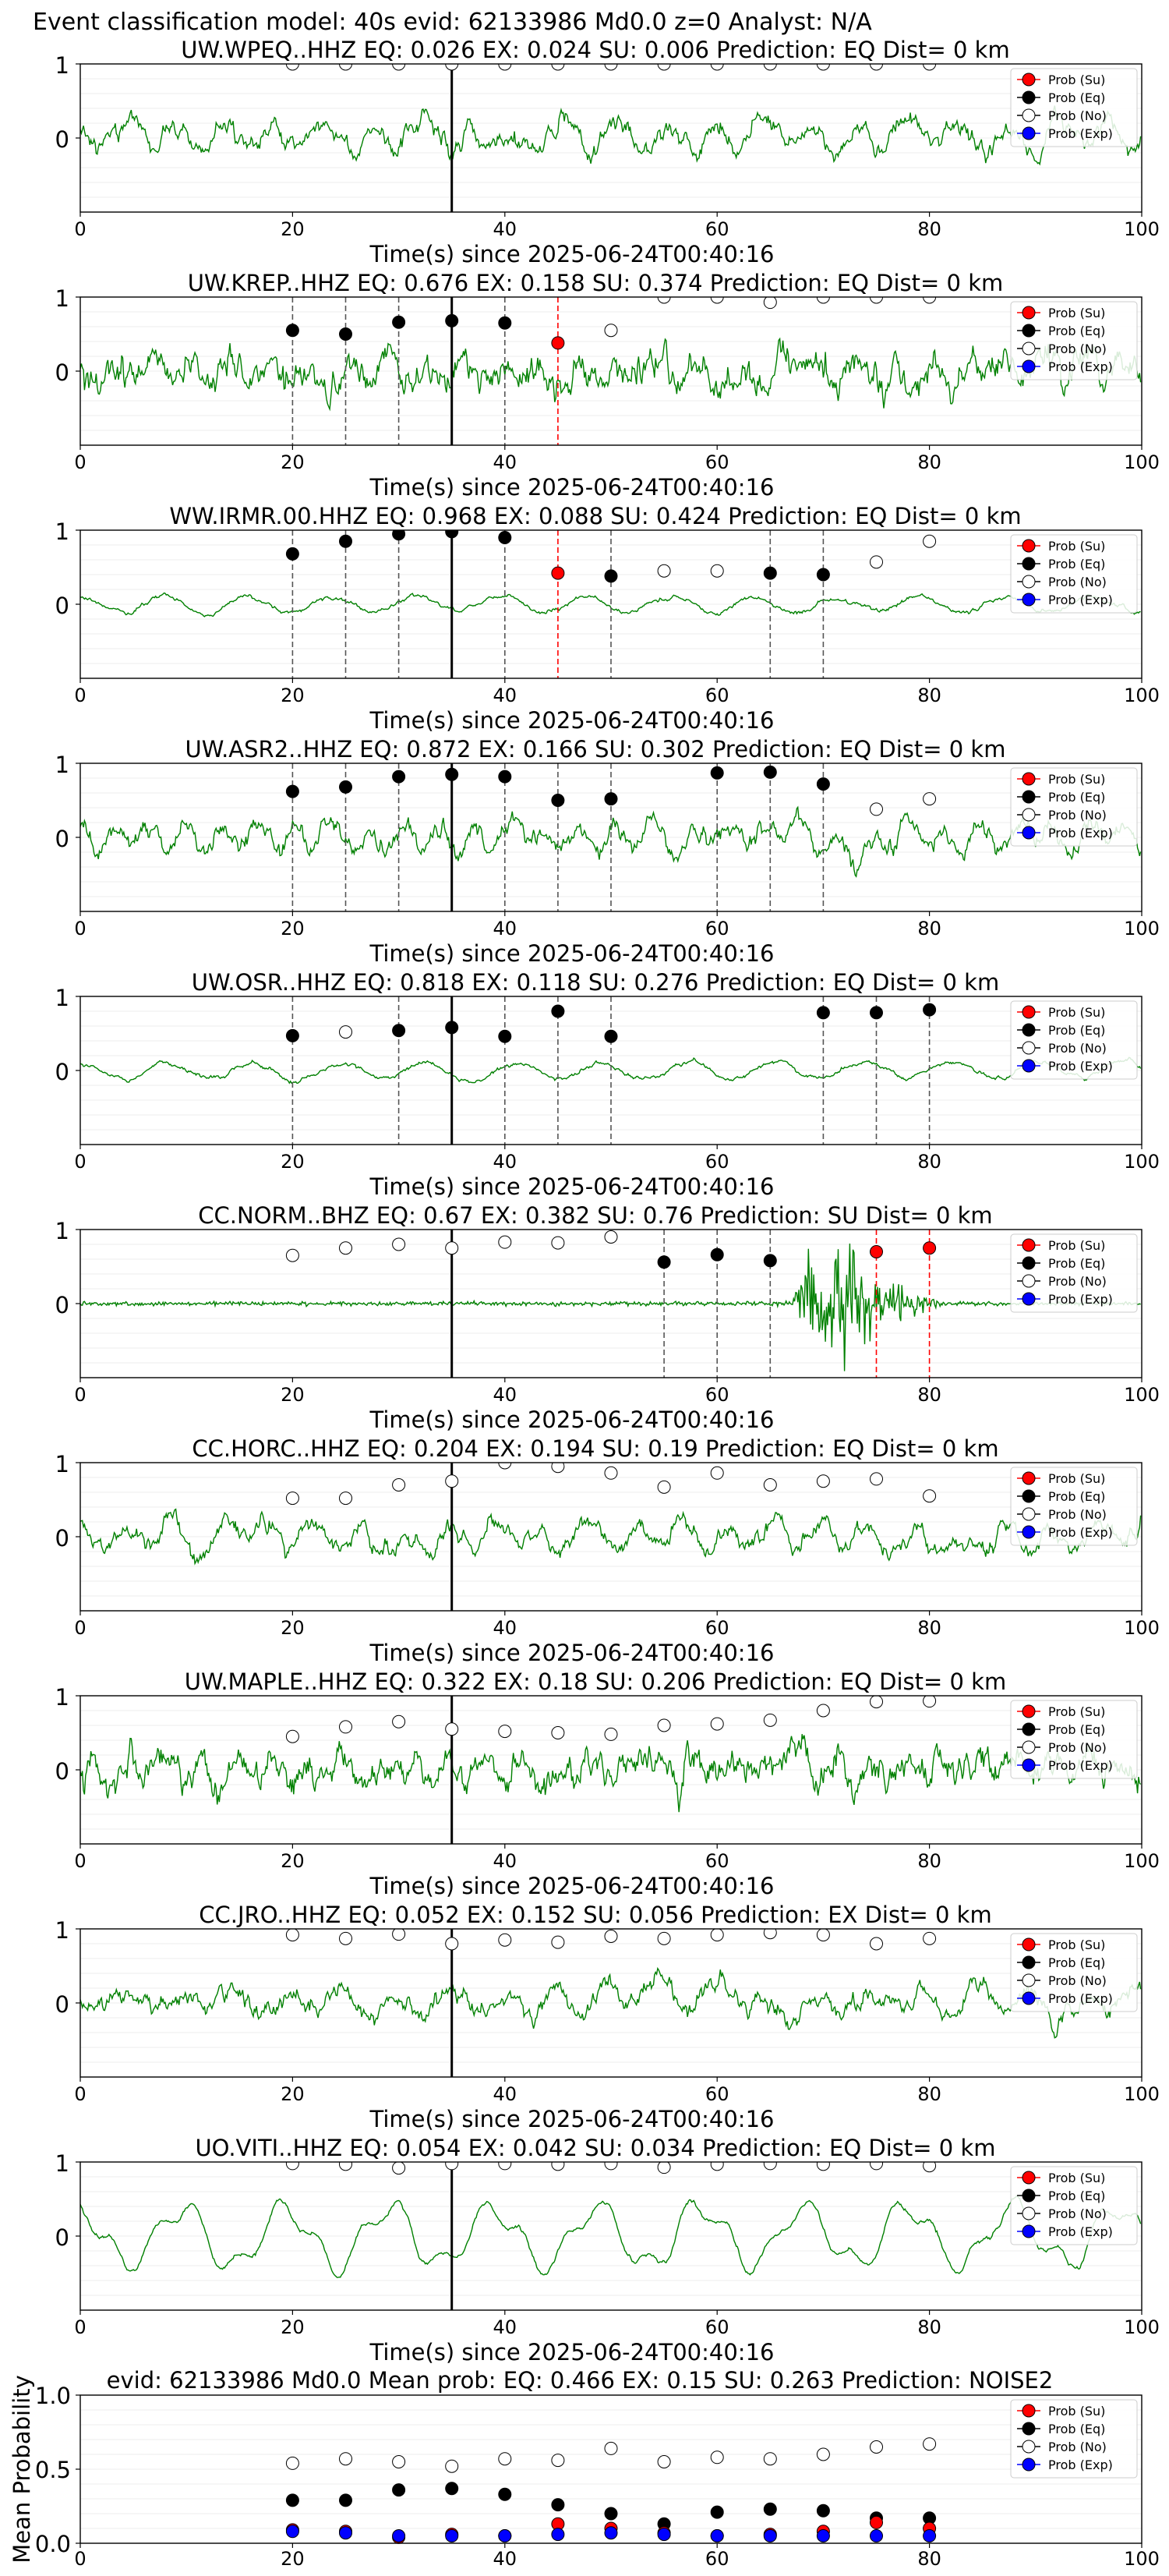 This screenshot has height=2576, width=1169. I want to click on y-tick-label: 1.0, so click(53, 2396).